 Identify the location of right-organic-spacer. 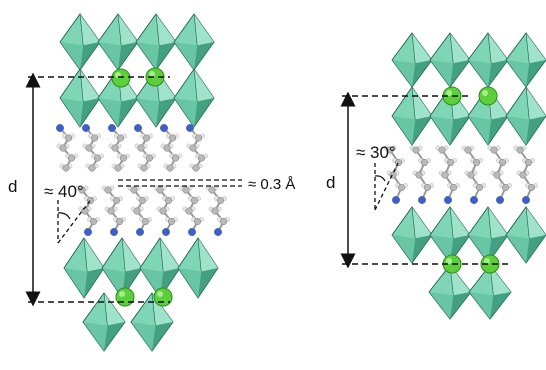
(460, 175).